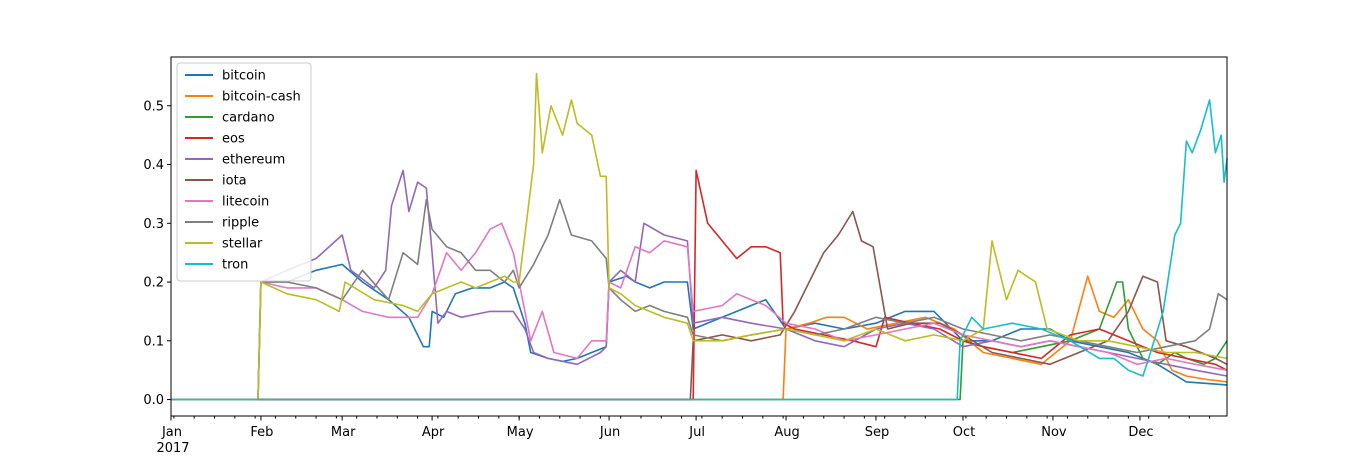 This screenshot has width=1362, height=467. What do you see at coordinates (153, 283) in the screenshot?
I see `y-tick-label: 0.2` at bounding box center [153, 283].